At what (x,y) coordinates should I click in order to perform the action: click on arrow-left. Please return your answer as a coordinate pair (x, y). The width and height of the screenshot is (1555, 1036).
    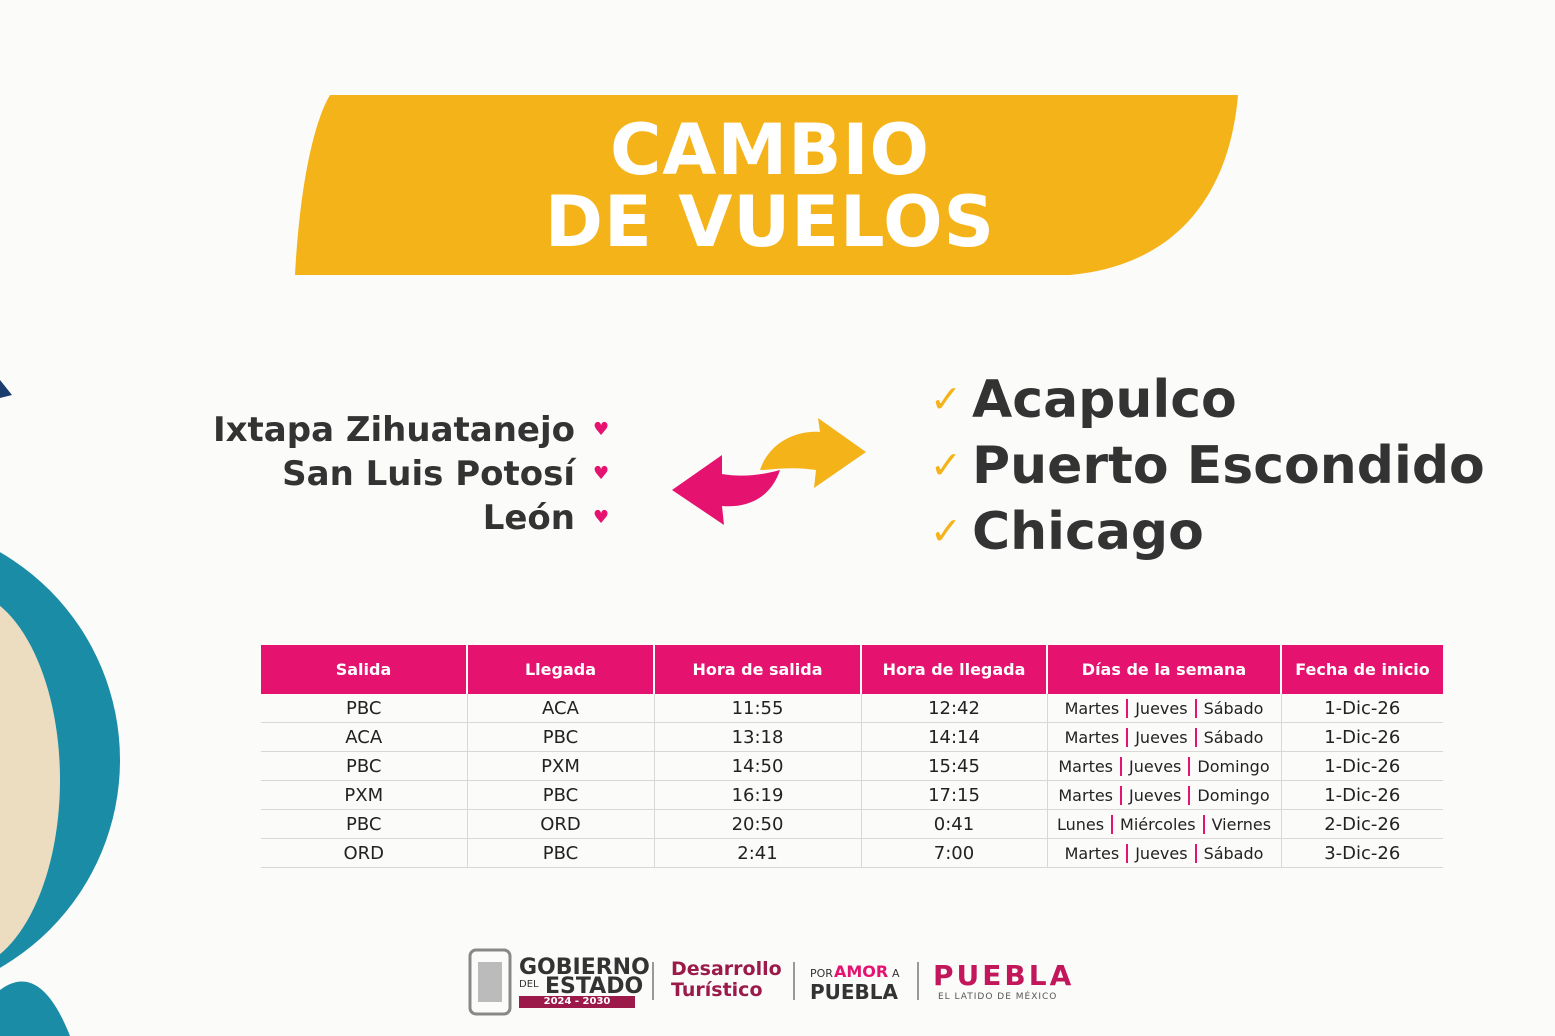
    Looking at the image, I should click on (726, 490).